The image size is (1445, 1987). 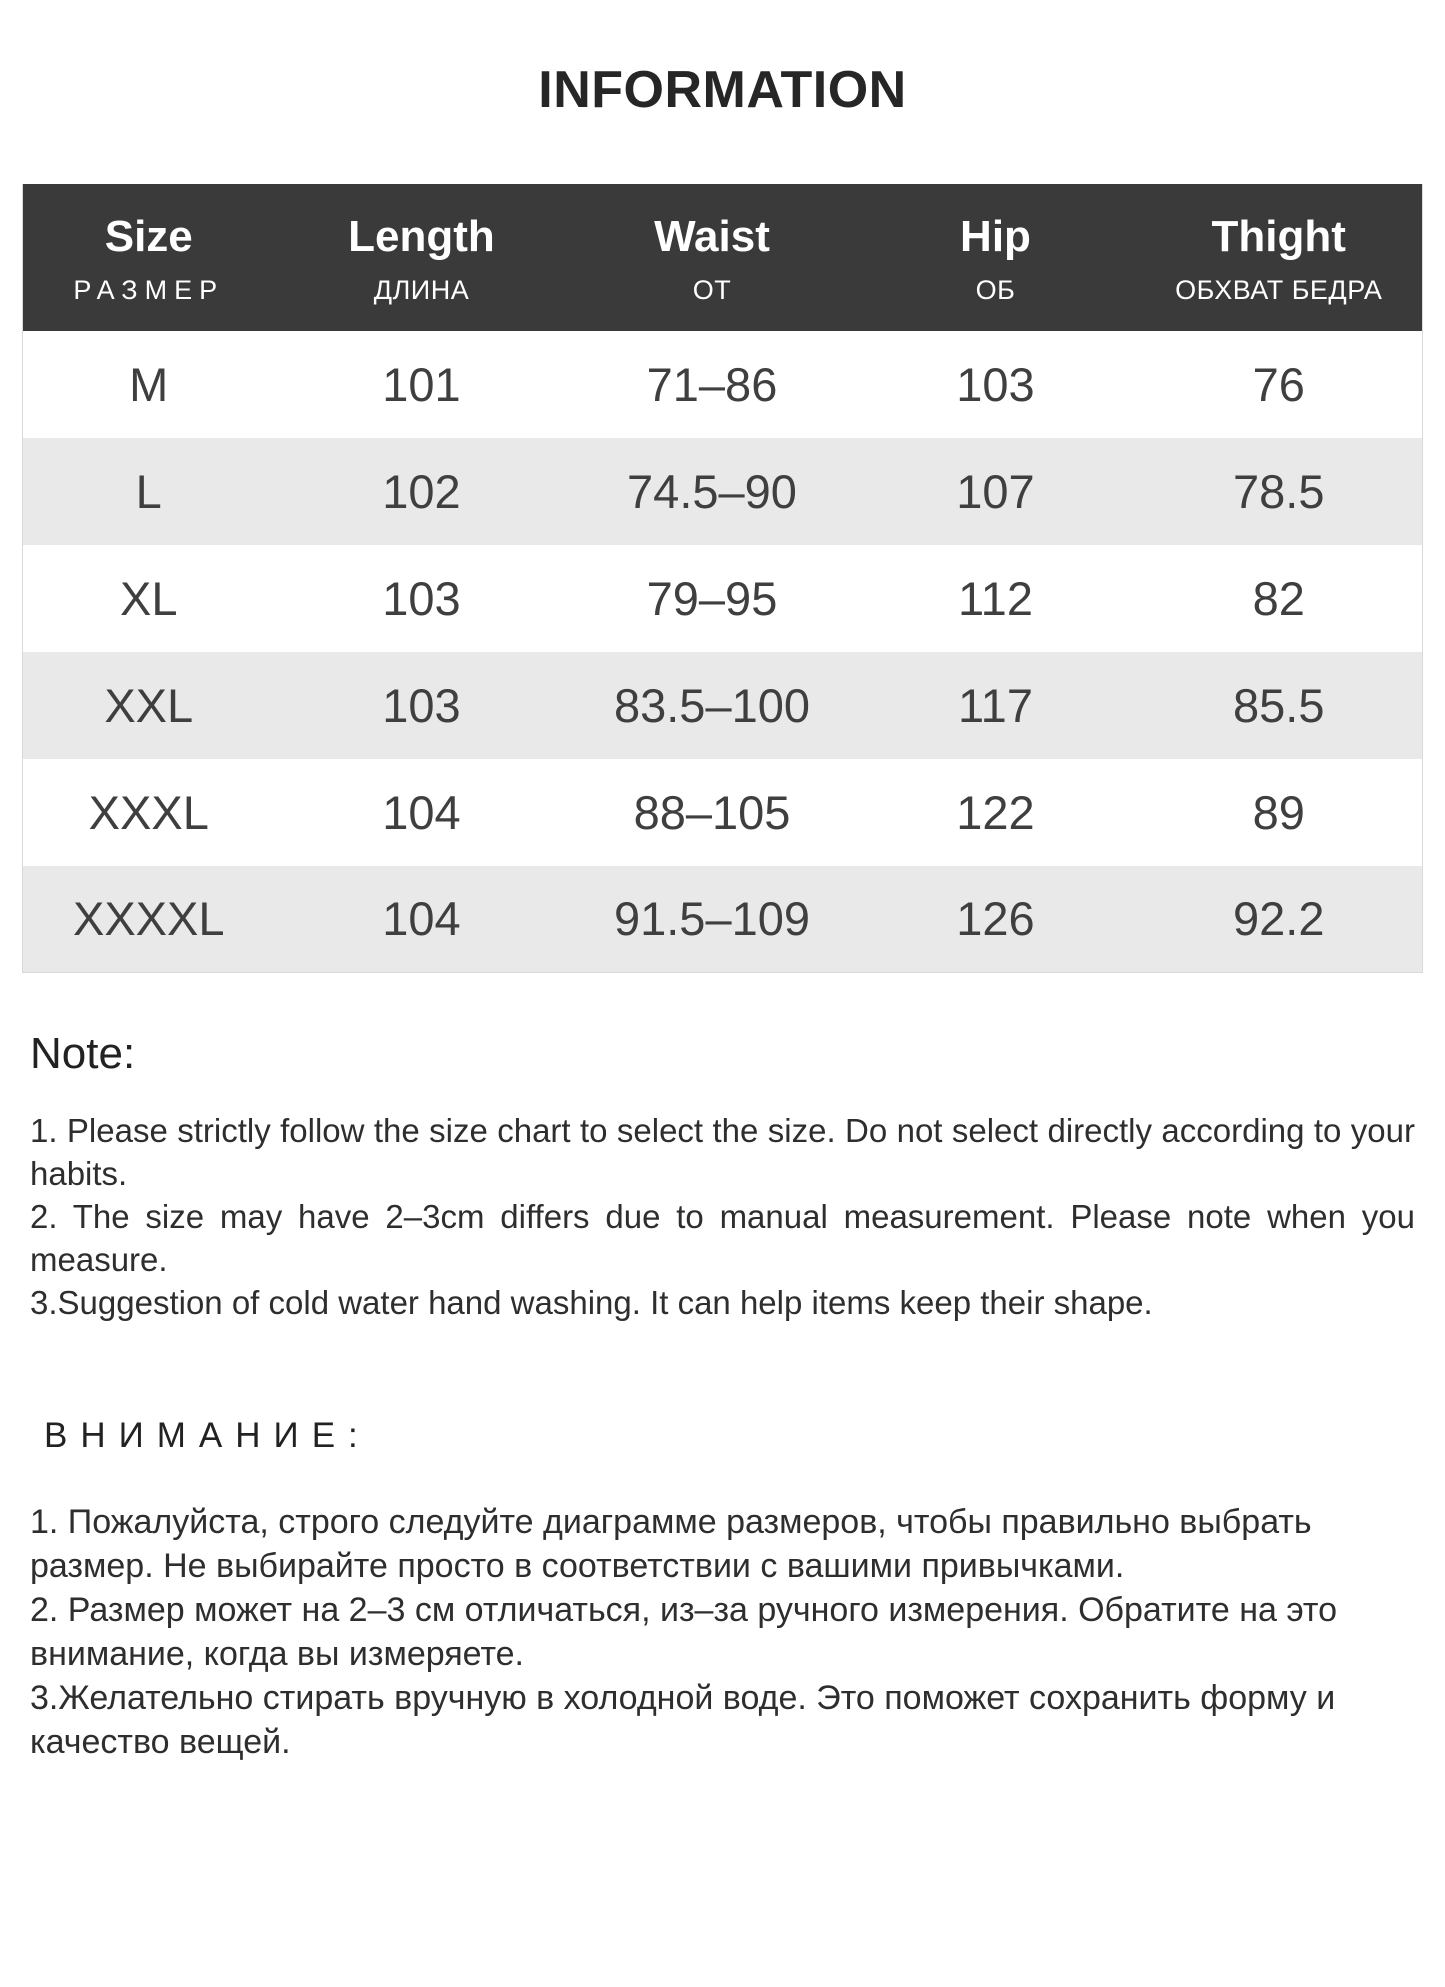 What do you see at coordinates (995, 598) in the screenshot?
I see `measurement-cell: 112` at bounding box center [995, 598].